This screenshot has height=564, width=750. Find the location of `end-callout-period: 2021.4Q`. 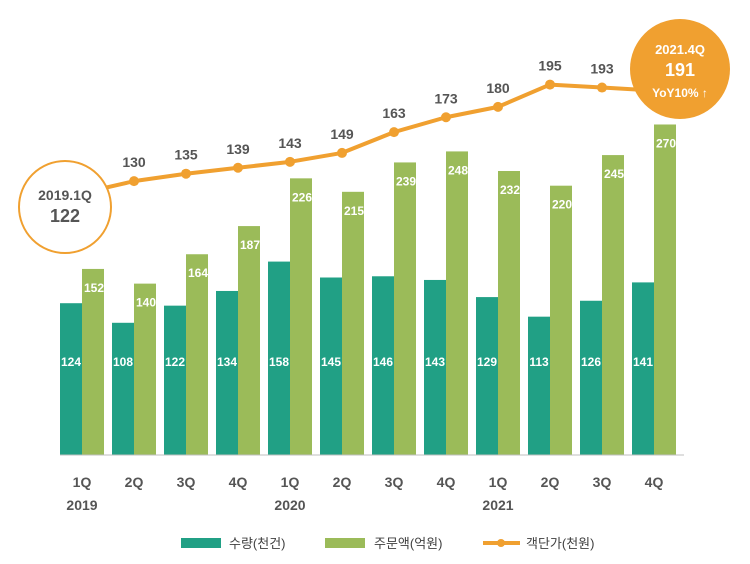

end-callout-period: 2021.4Q is located at coordinates (680, 49).